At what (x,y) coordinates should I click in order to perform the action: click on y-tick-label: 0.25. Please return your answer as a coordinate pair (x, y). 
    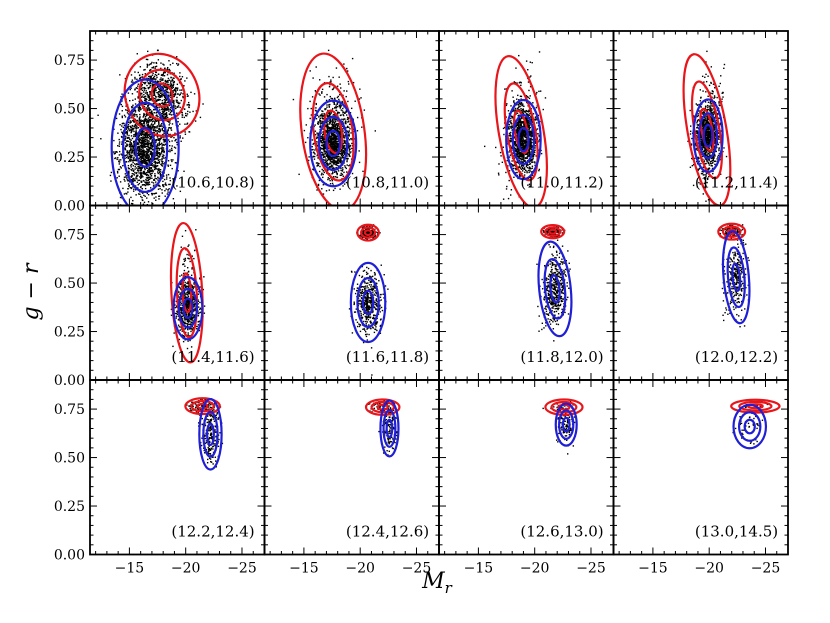
    Looking at the image, I should click on (69, 158).